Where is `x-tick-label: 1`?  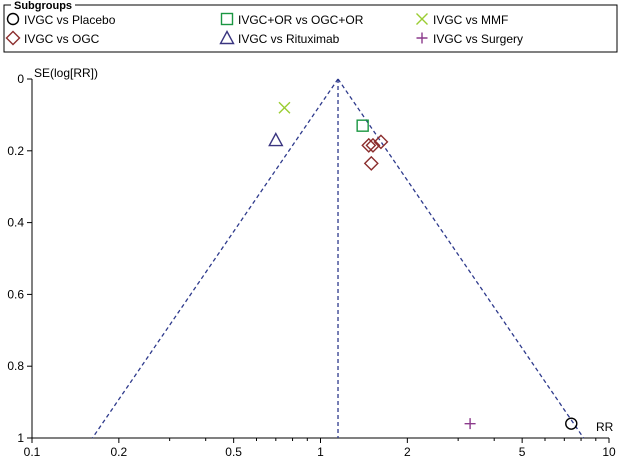 x-tick-label: 1 is located at coordinates (320, 452).